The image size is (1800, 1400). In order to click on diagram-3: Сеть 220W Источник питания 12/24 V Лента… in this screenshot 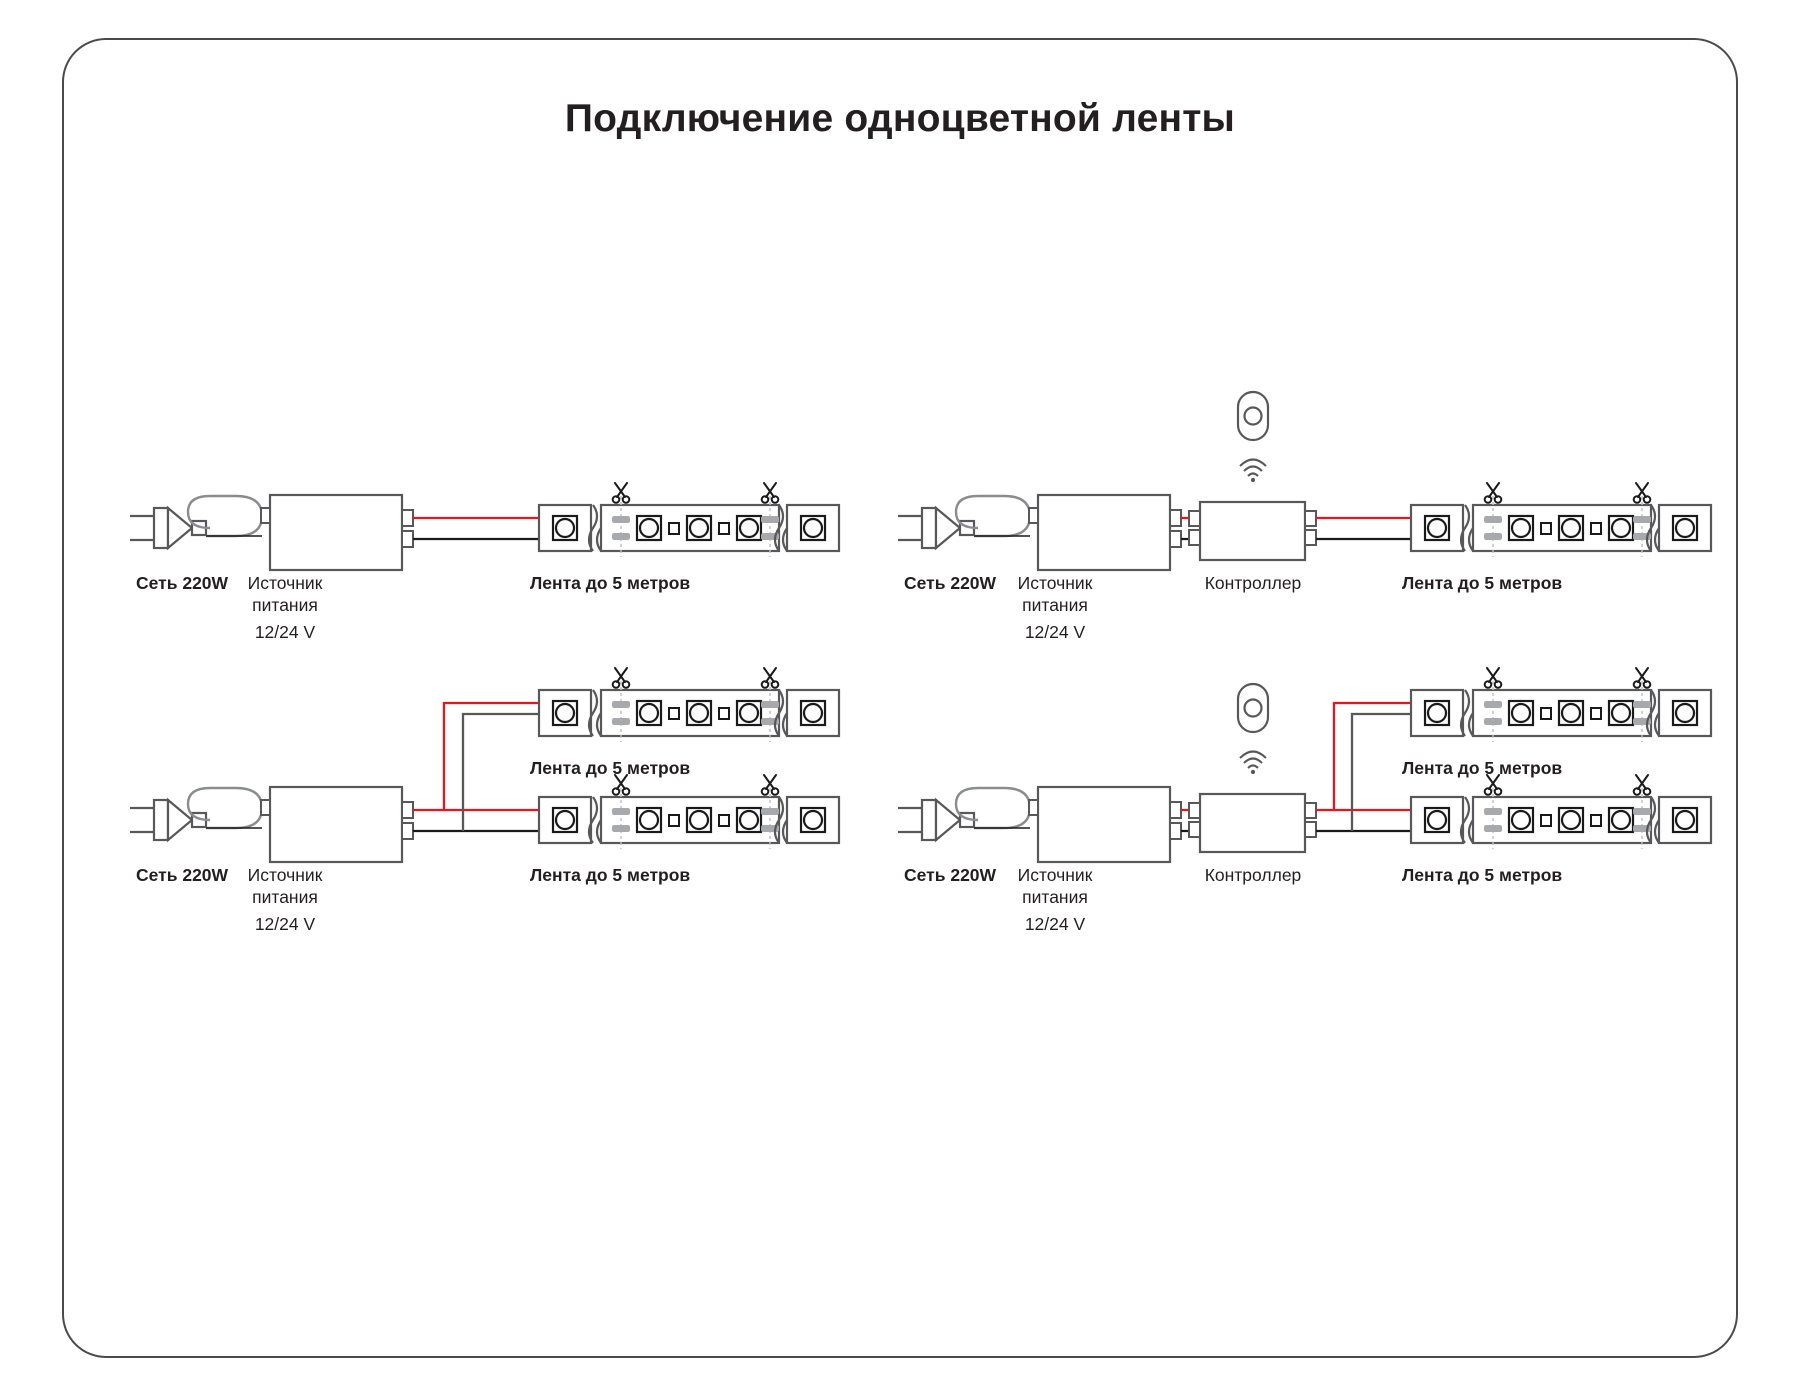, I will do `click(484, 800)`.